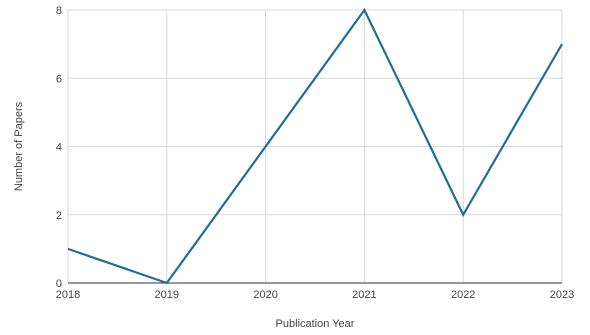 The image size is (590, 335). I want to click on x-tick-2019: 2019, so click(167, 295).